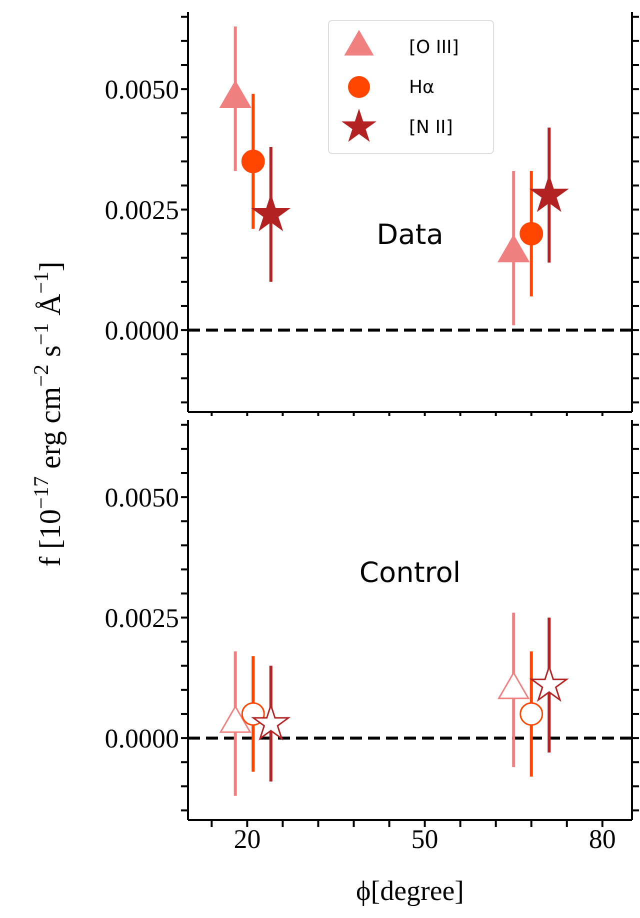  Describe the element at coordinates (434, 47) in the screenshot. I see `legend-label: [O III]` at that location.